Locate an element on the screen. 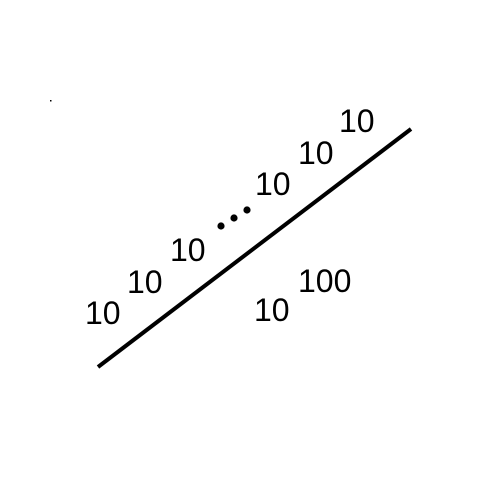 This screenshot has width=500, height=500. left-tower-level-1: 10 is located at coordinates (103, 313).